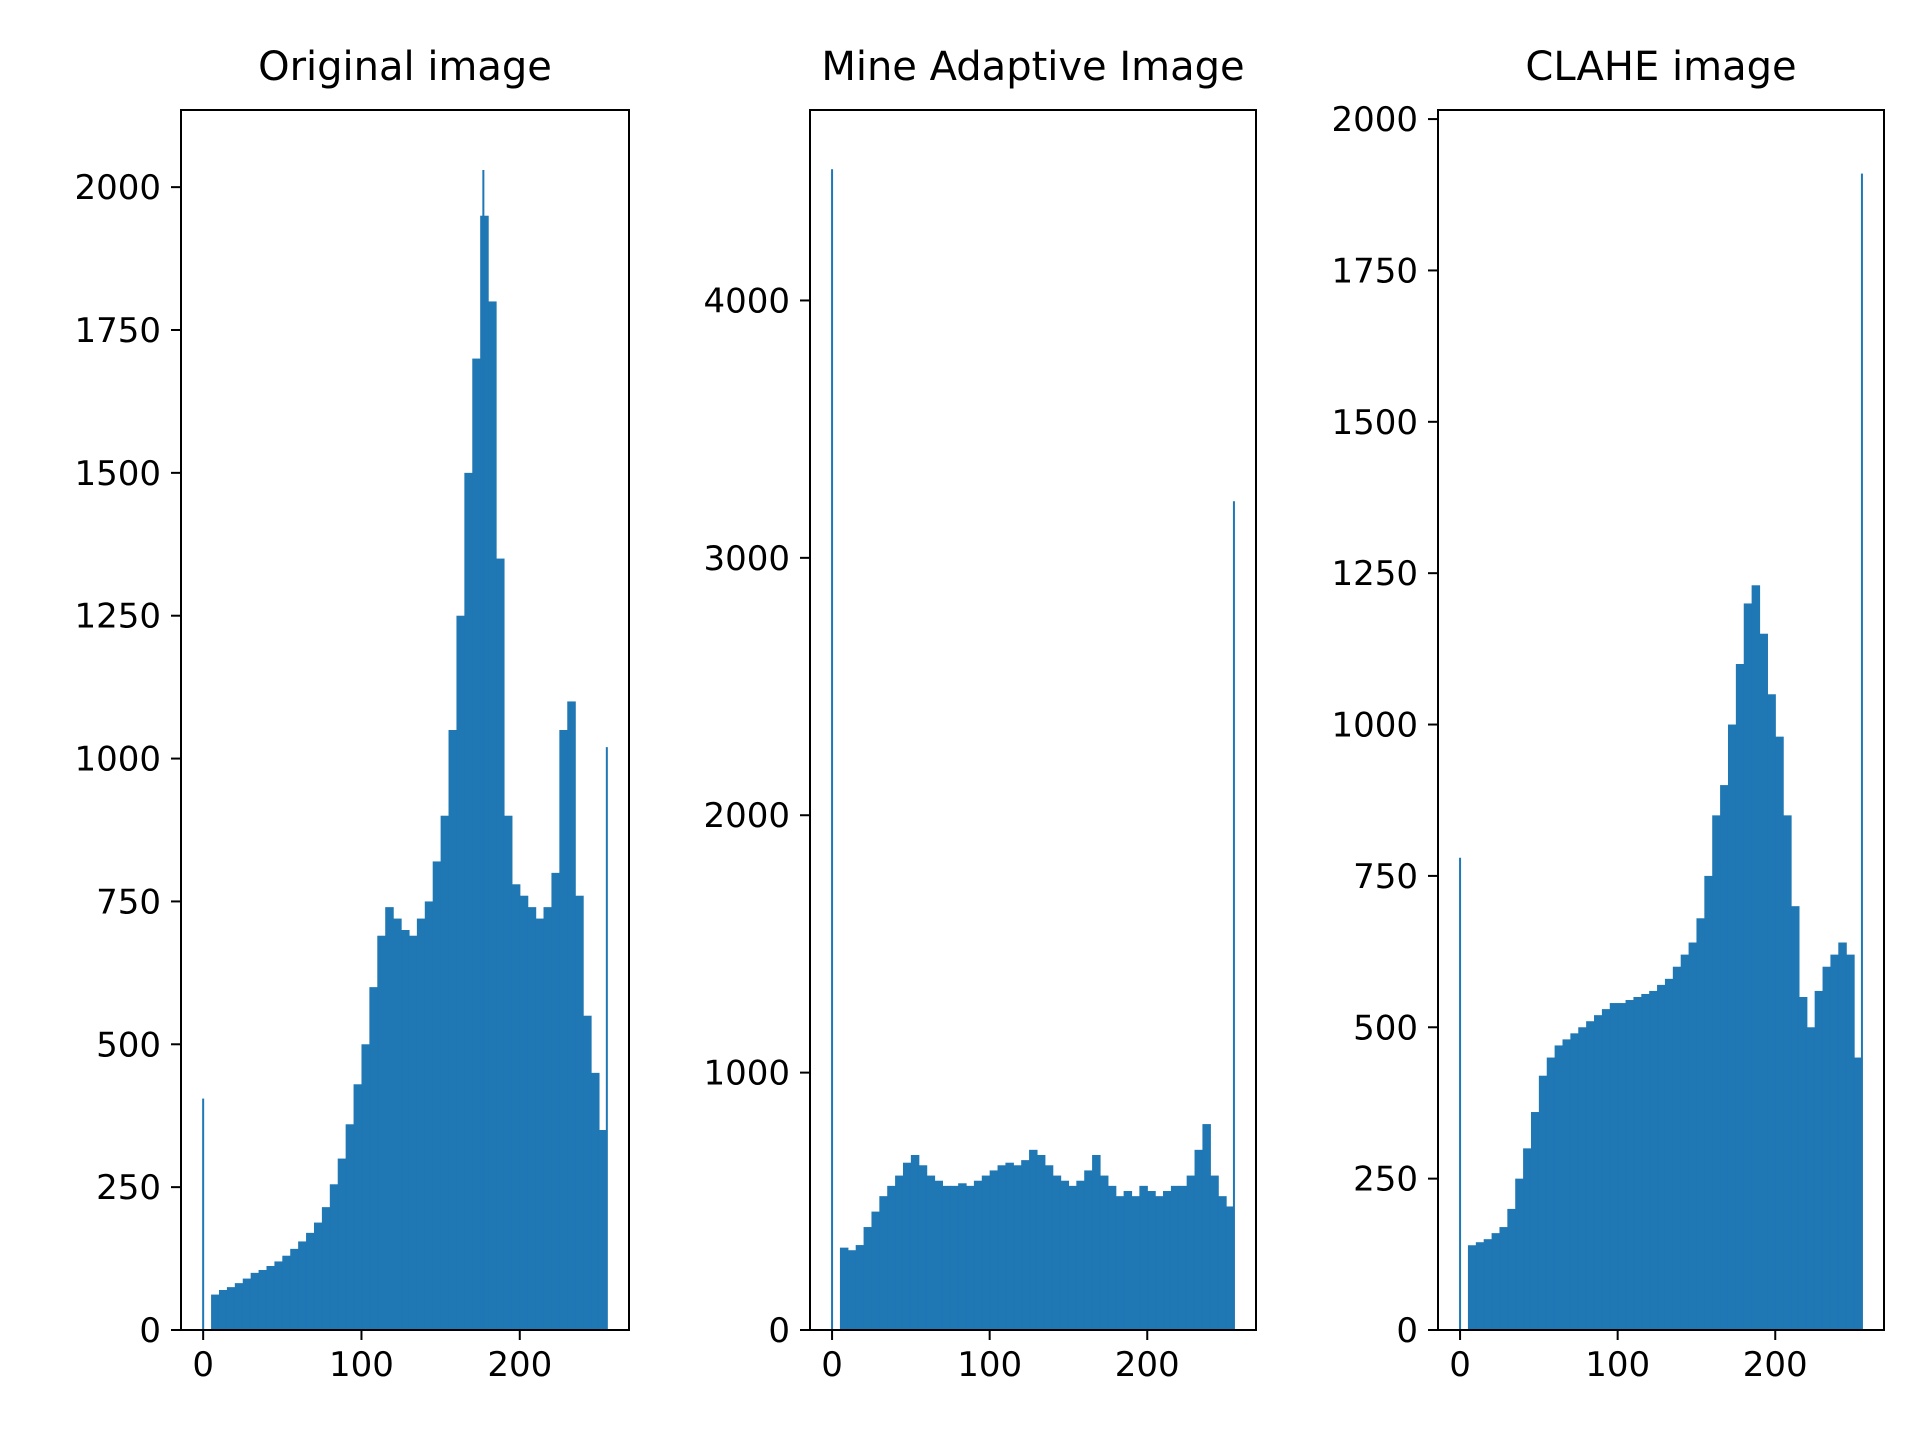 The width and height of the screenshot is (1920, 1445). Describe the element at coordinates (128, 1045) in the screenshot. I see `y-tick-label: 500` at that location.